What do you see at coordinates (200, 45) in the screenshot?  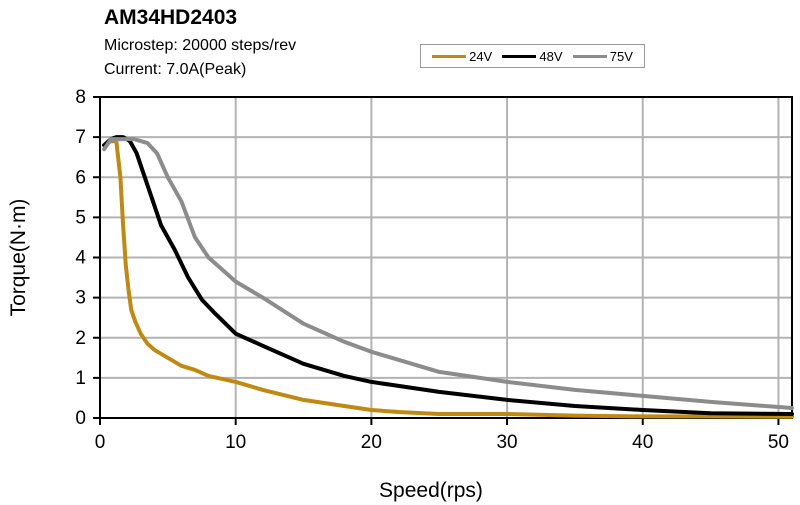 I see `chart-subtitle-microstep: Microstep: 20000 steps/rev` at bounding box center [200, 45].